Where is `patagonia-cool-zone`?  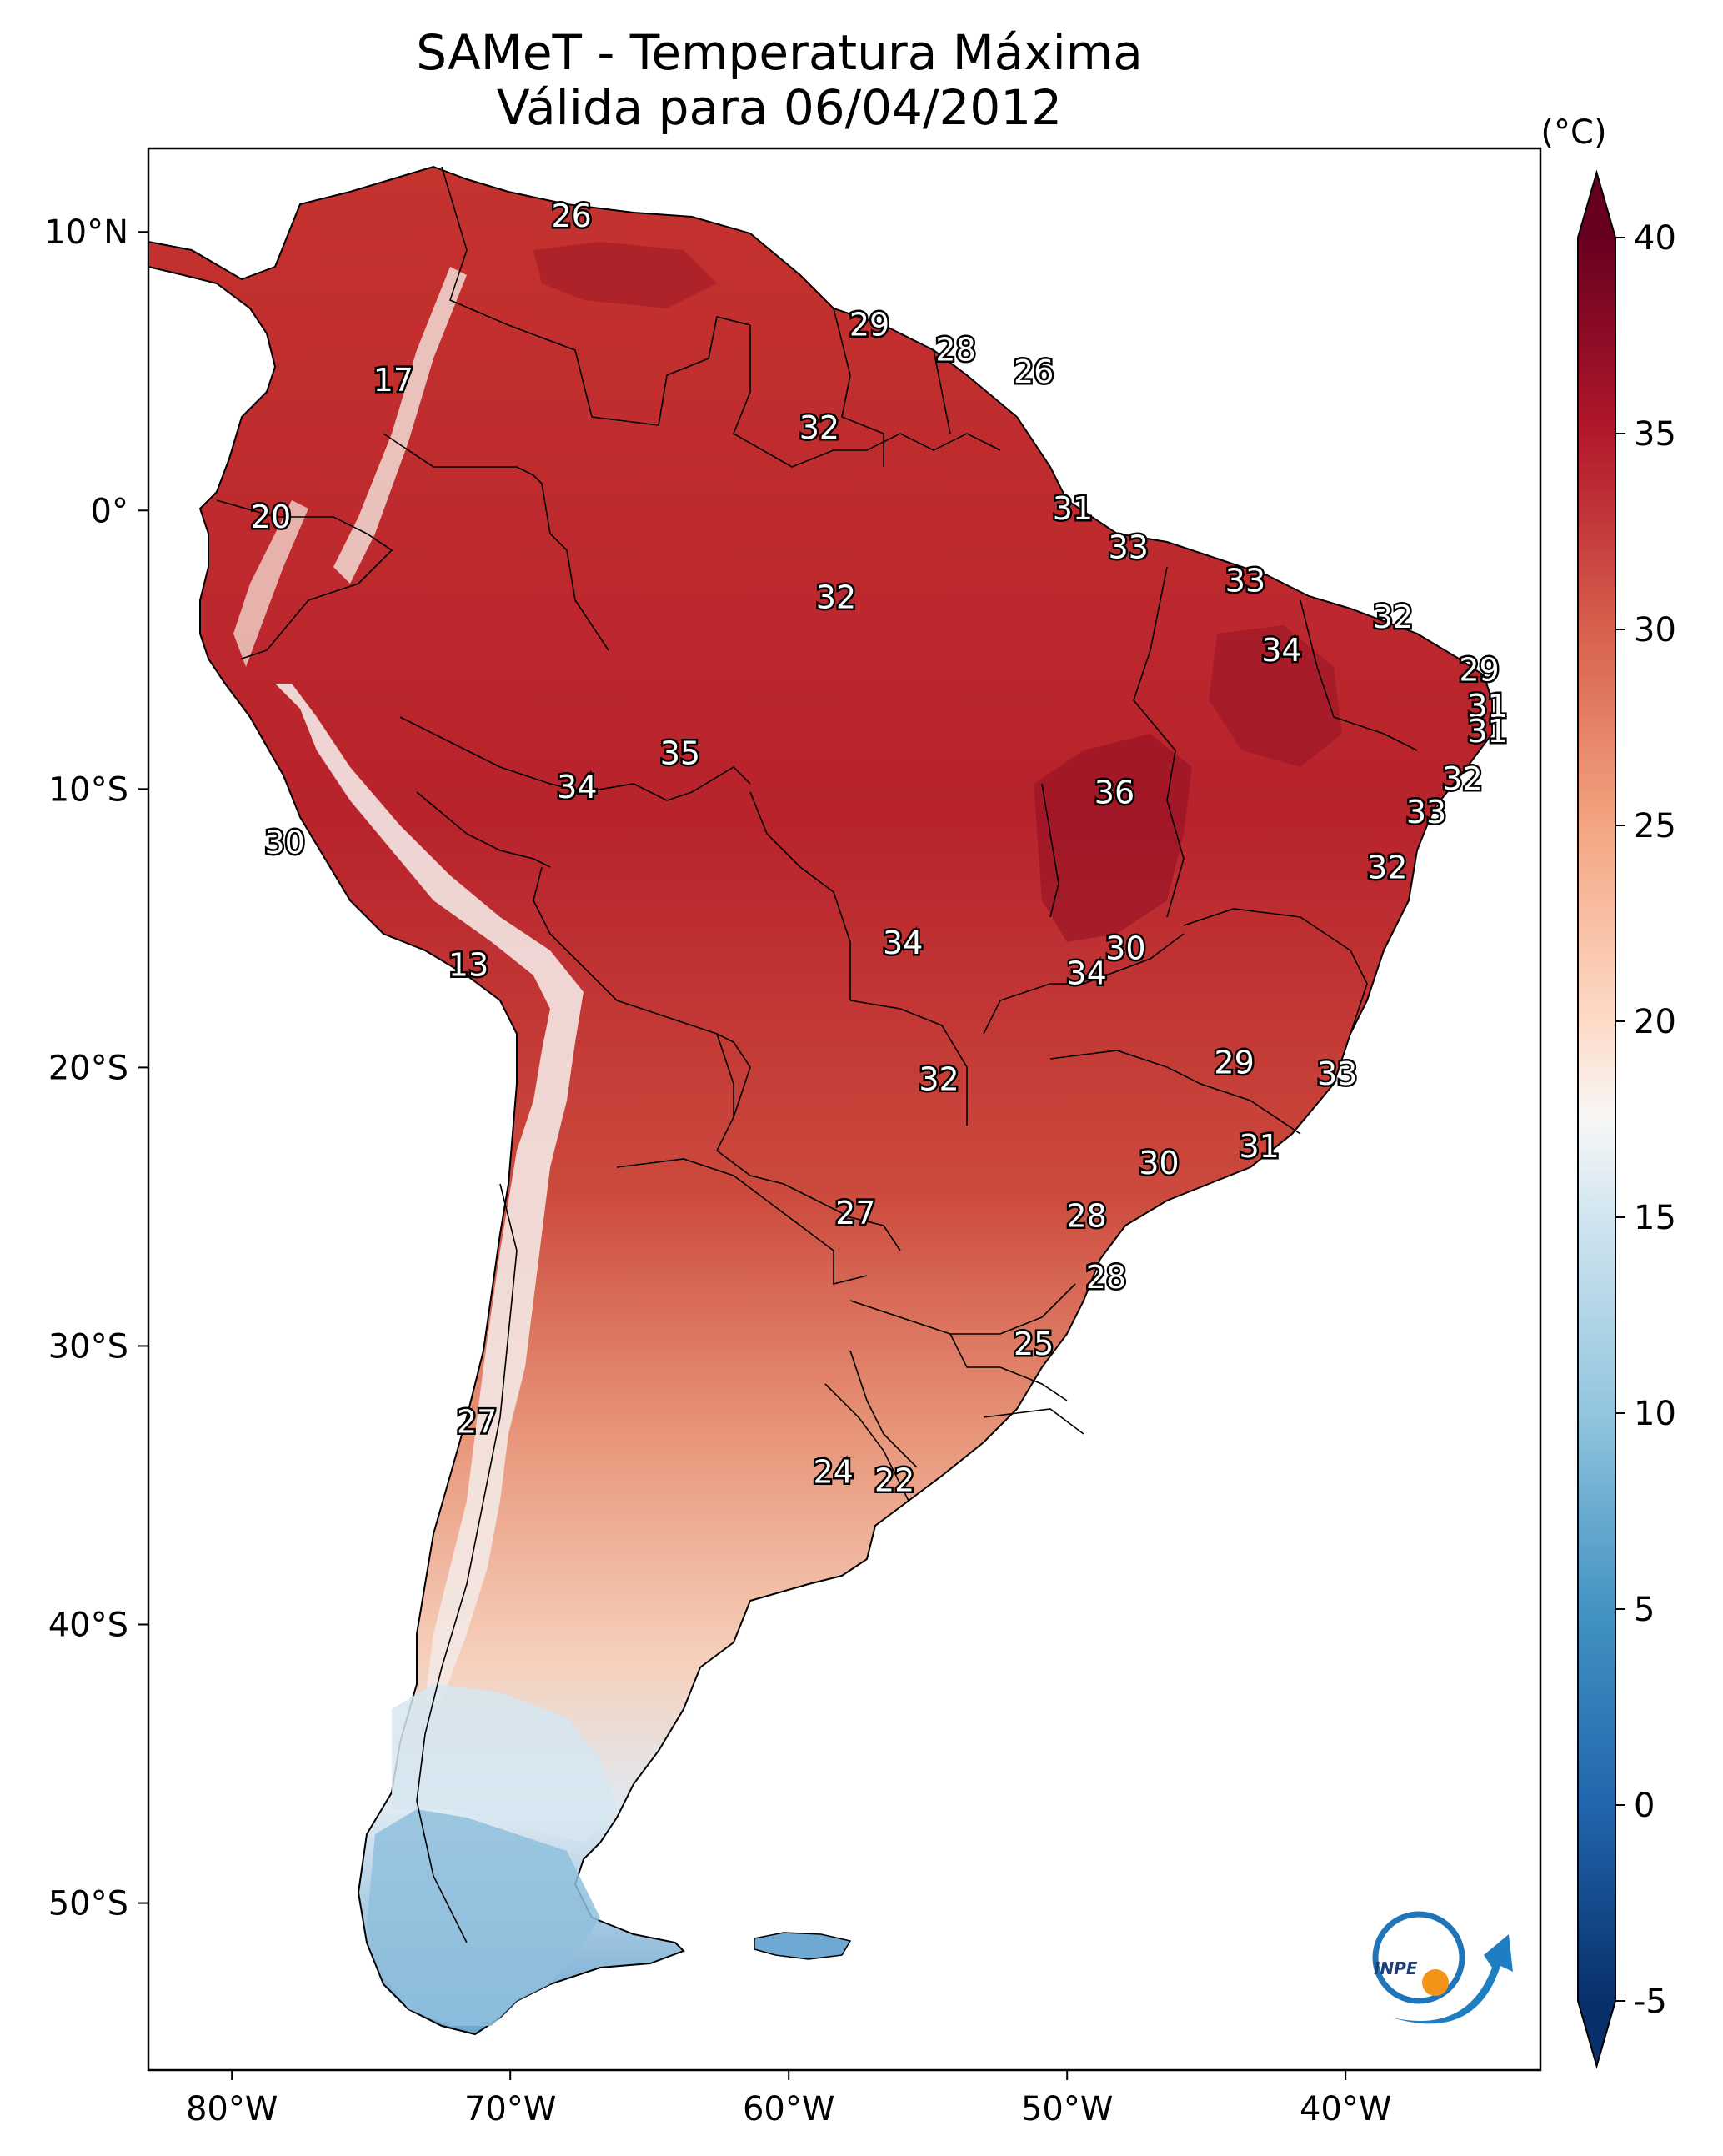
patagonia-cool-zone is located at coordinates (484, 1917).